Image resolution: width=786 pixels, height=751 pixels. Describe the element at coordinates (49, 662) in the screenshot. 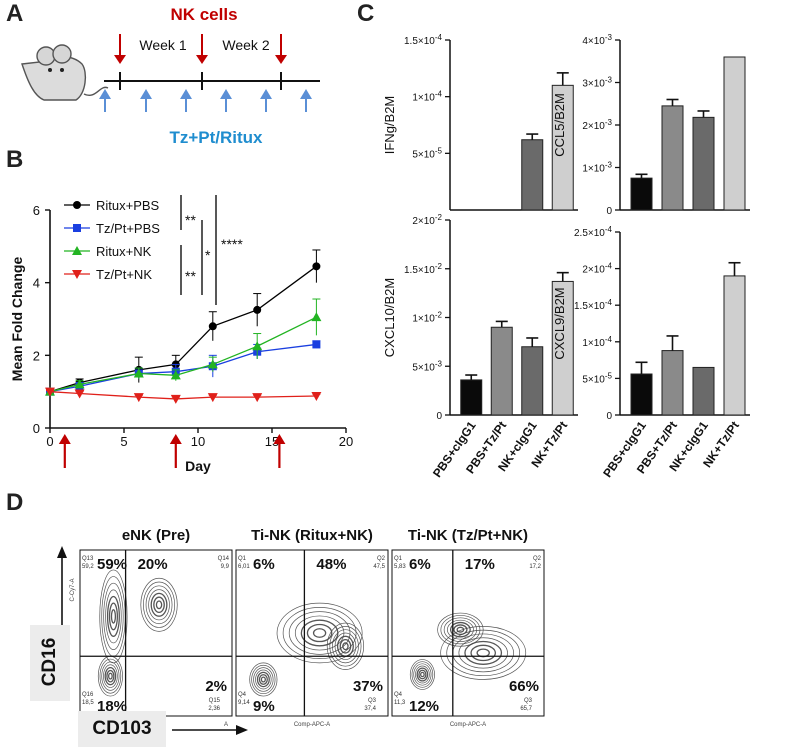

I see `y-marker-label: CD16` at that location.